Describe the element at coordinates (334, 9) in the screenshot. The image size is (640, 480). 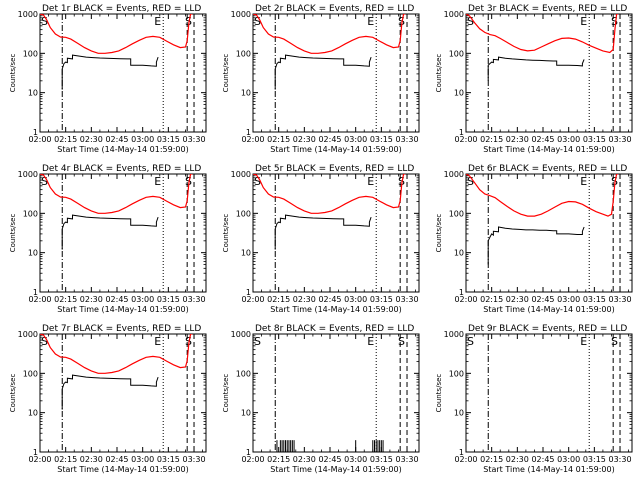
I see `panel-title: Det 2r BLACK = Events, RED = LLD` at that location.